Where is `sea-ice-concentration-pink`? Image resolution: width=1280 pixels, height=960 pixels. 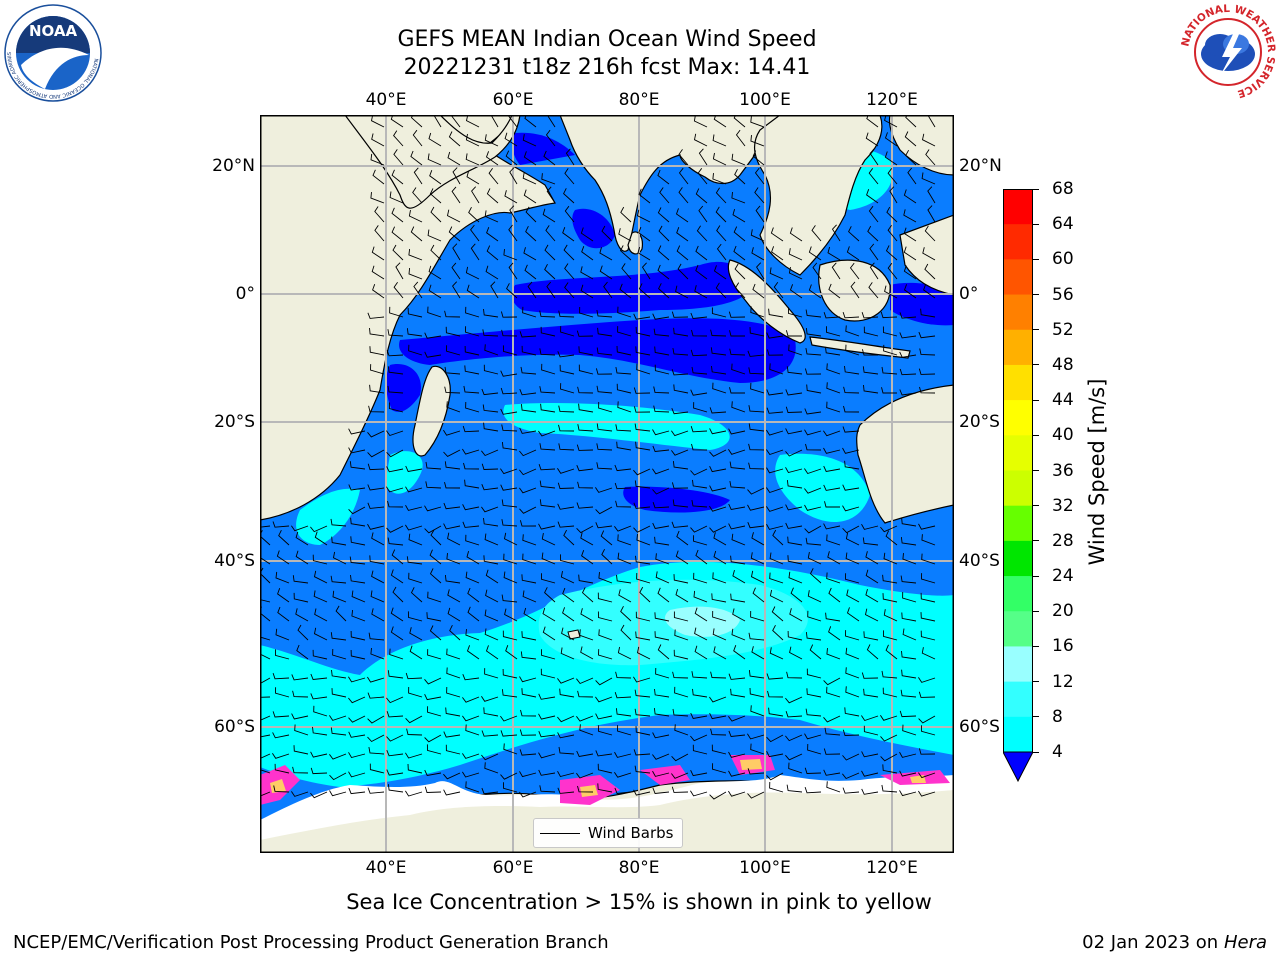 sea-ice-concentration-pink is located at coordinates (605, 780).